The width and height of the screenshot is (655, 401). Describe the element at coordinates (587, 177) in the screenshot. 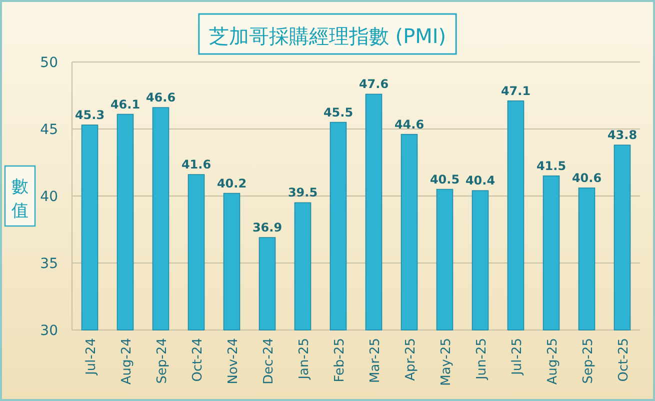

I see `data-label: 40.6` at that location.